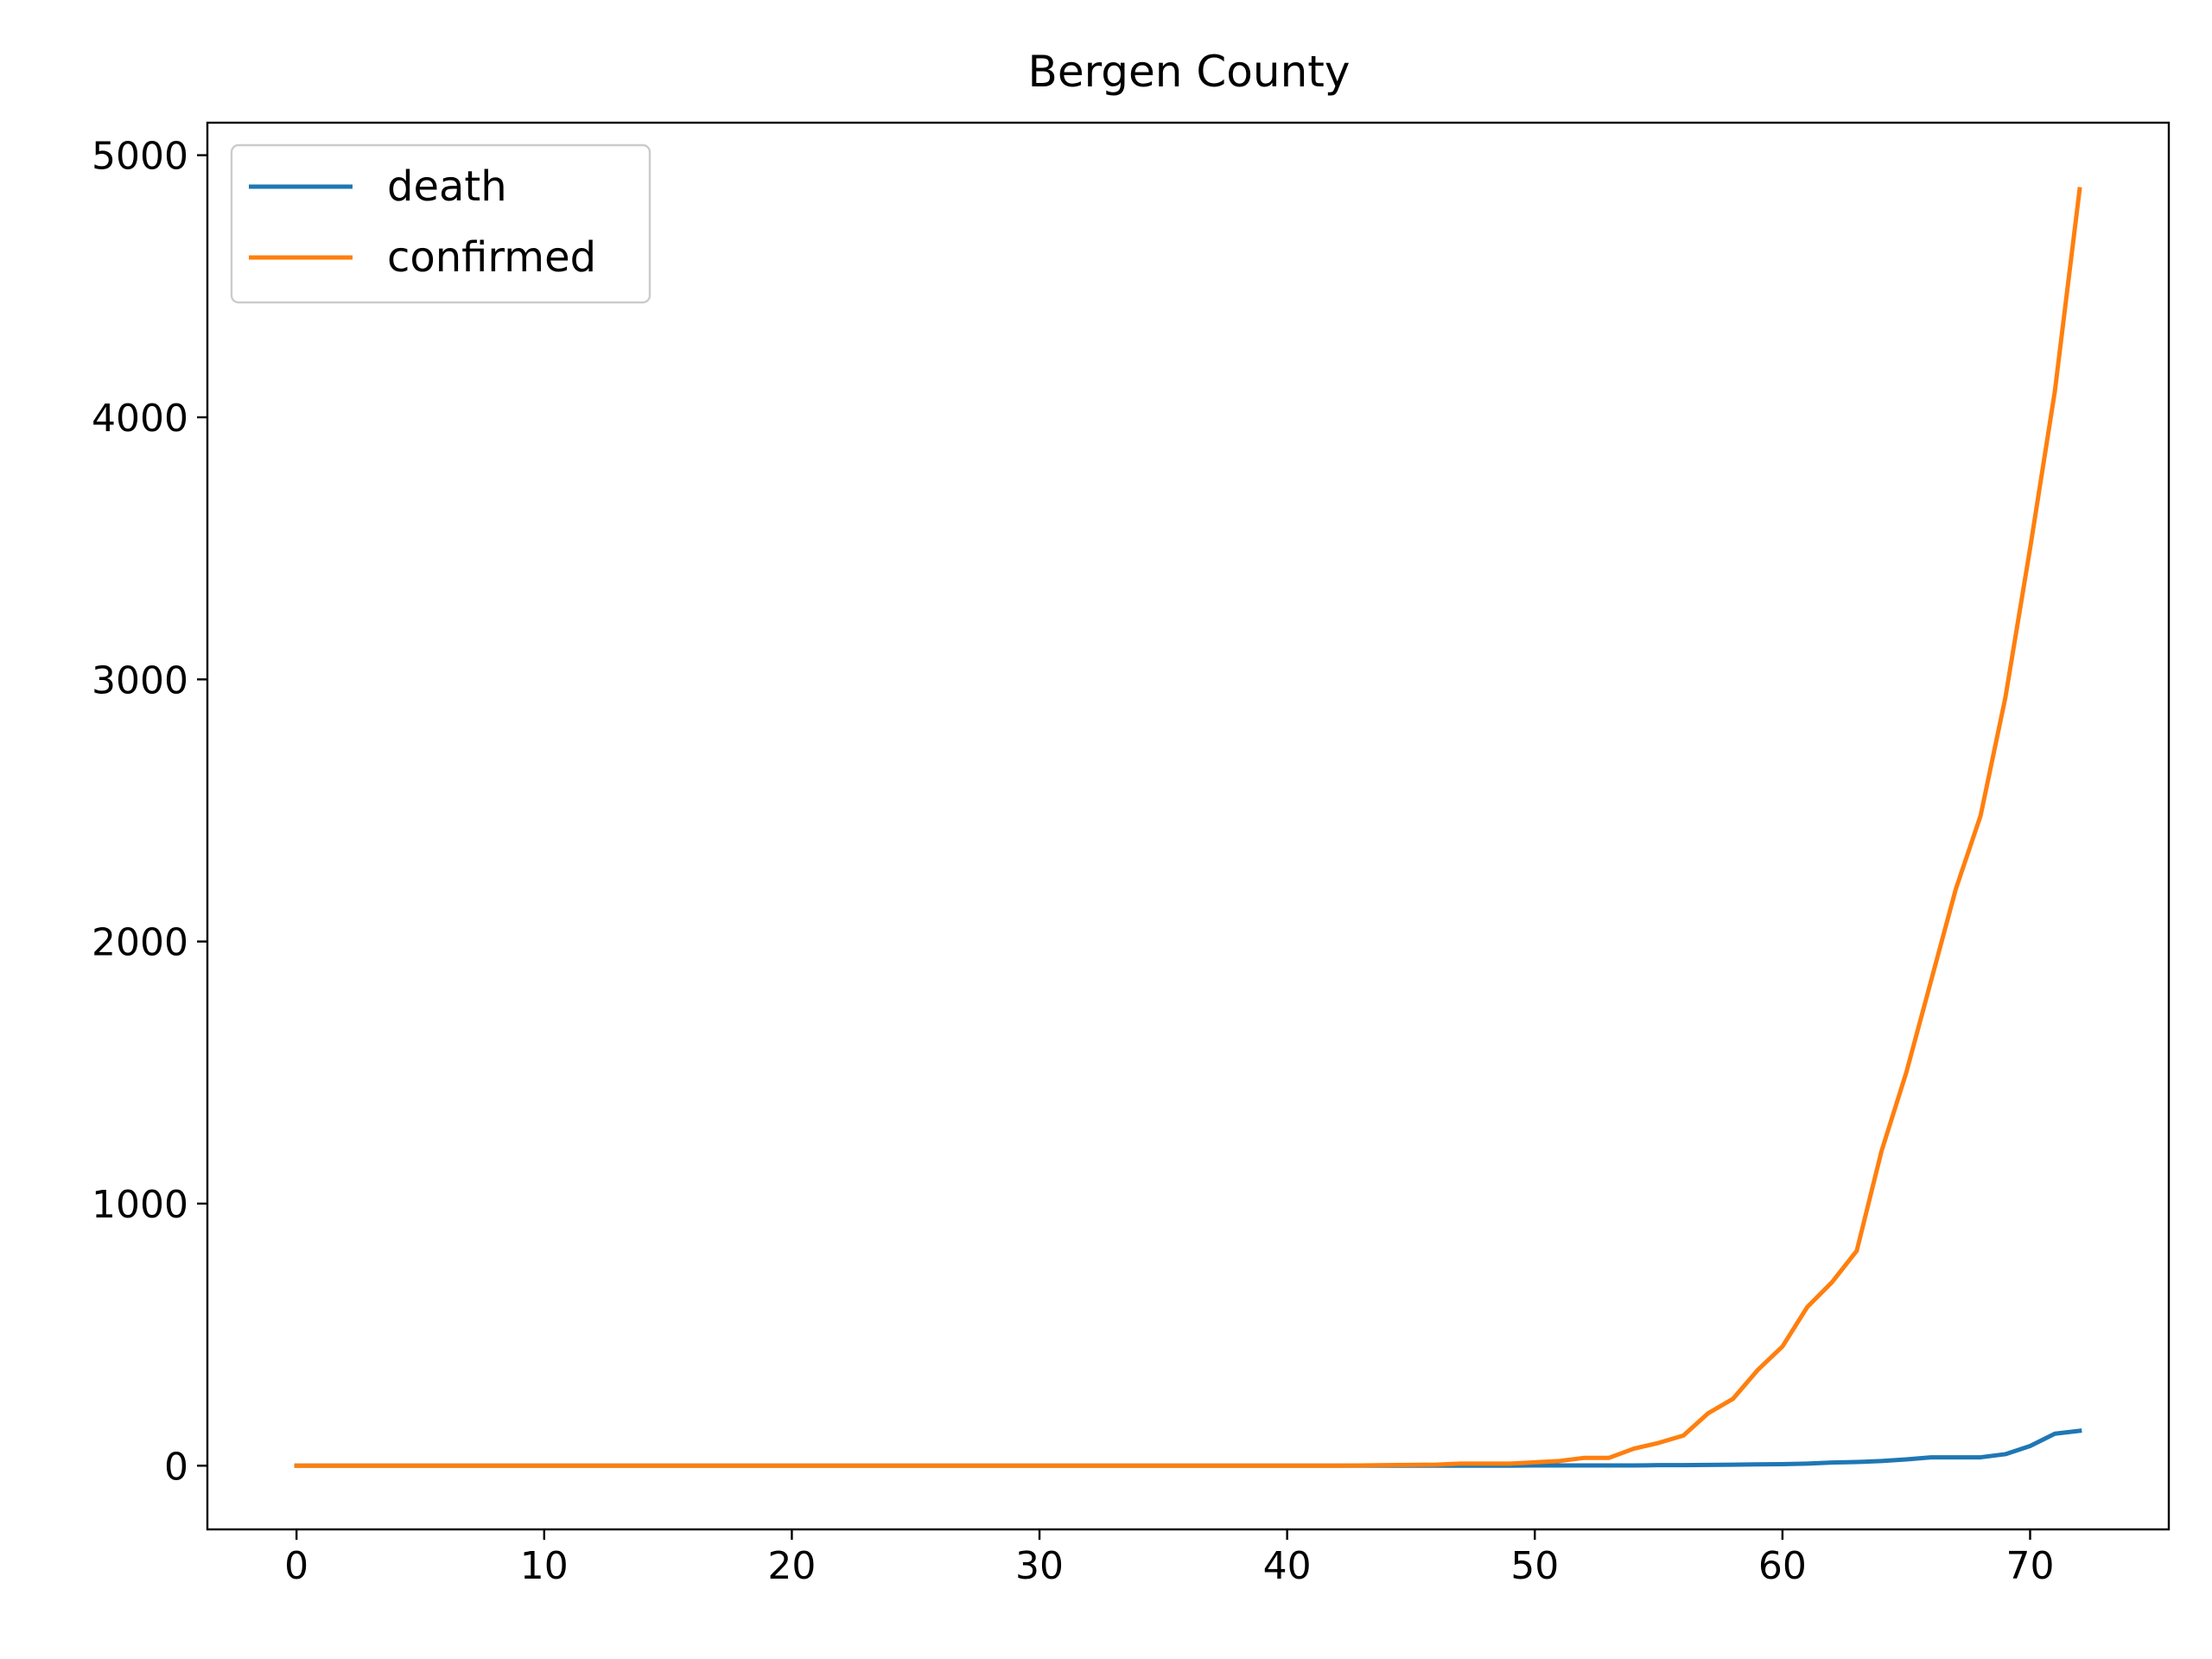  What do you see at coordinates (2029, 1566) in the screenshot?
I see `x-tick-label: 70` at bounding box center [2029, 1566].